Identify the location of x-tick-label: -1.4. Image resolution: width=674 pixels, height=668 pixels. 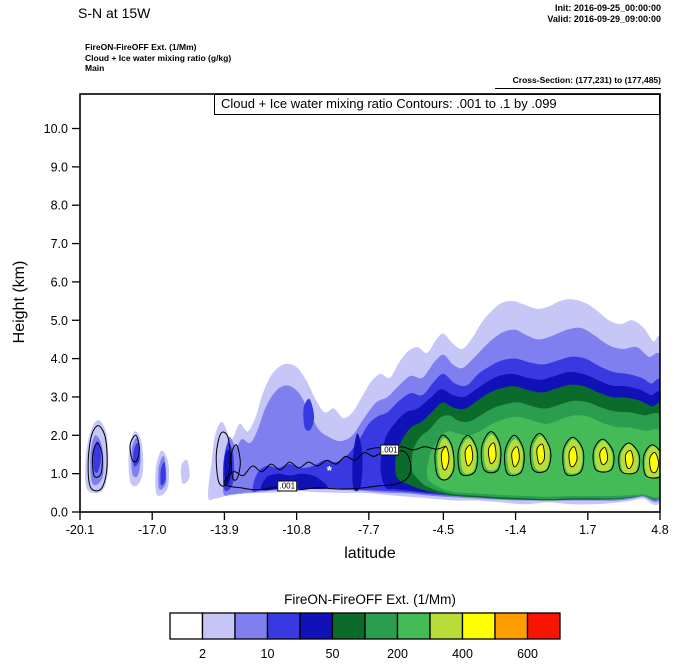
(516, 530).